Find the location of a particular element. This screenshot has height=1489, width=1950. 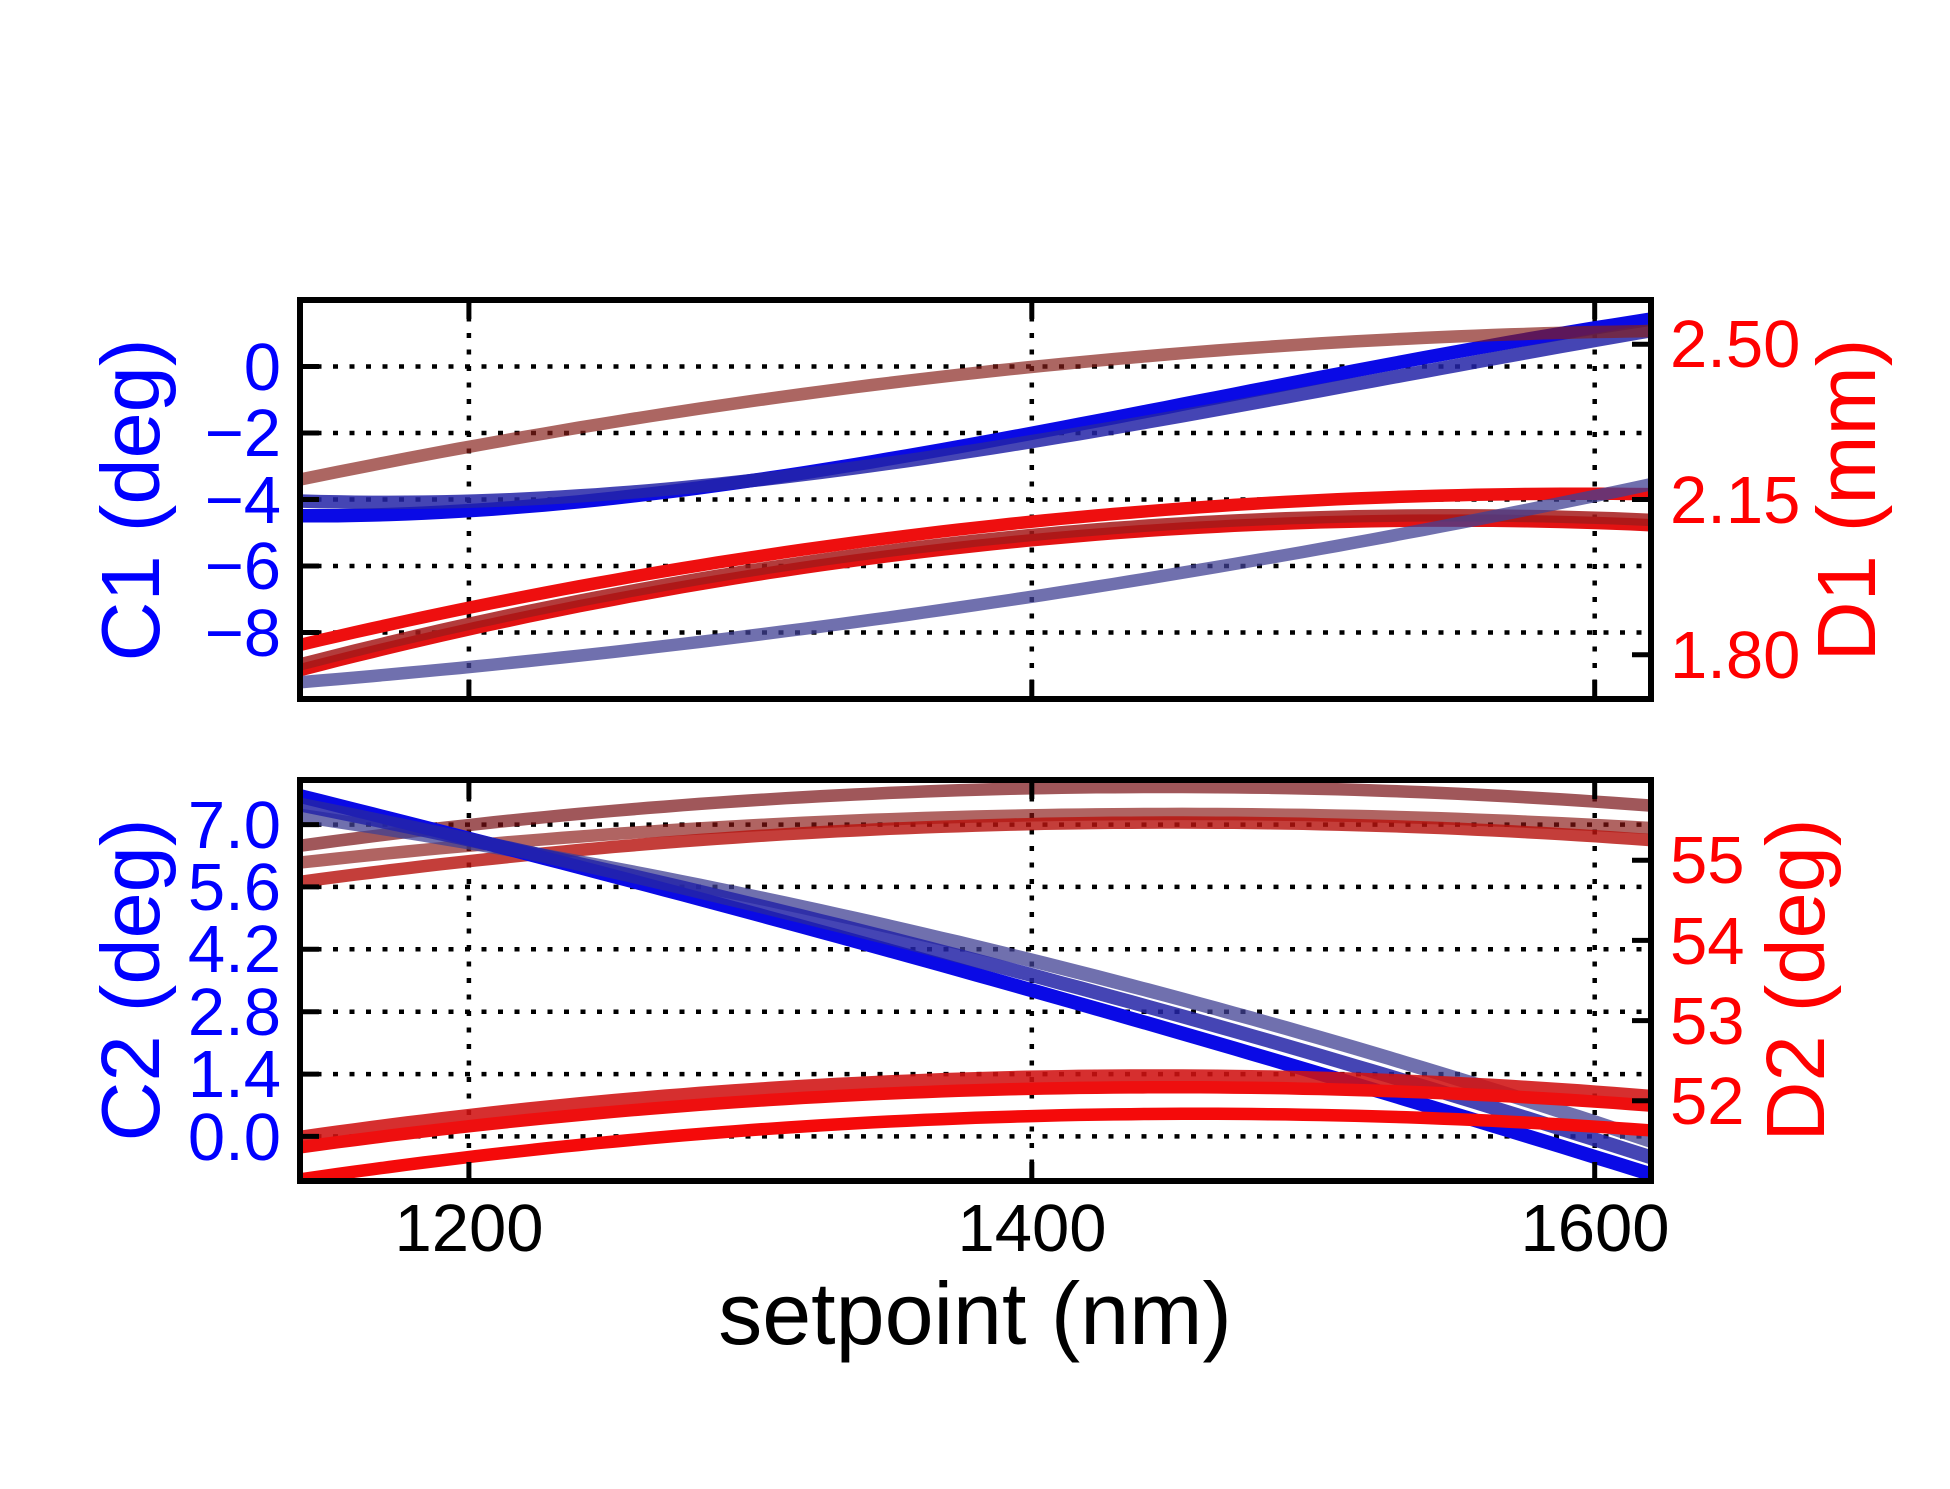

svg-text: −6 is located at coordinates (243, 566).